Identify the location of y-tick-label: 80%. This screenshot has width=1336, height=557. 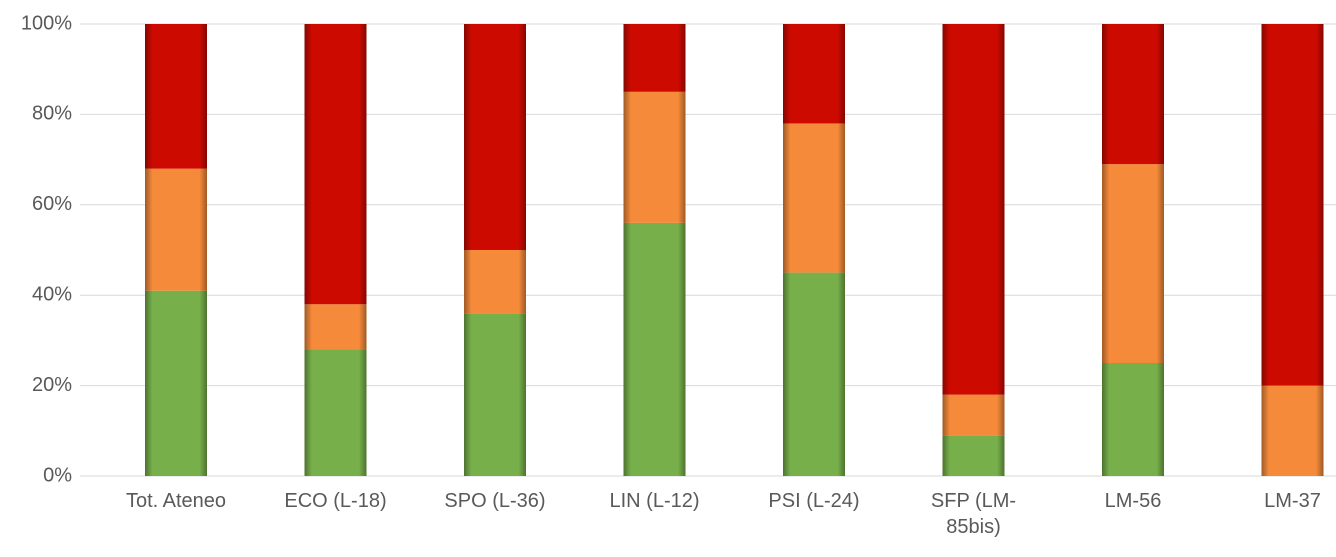
(52, 114).